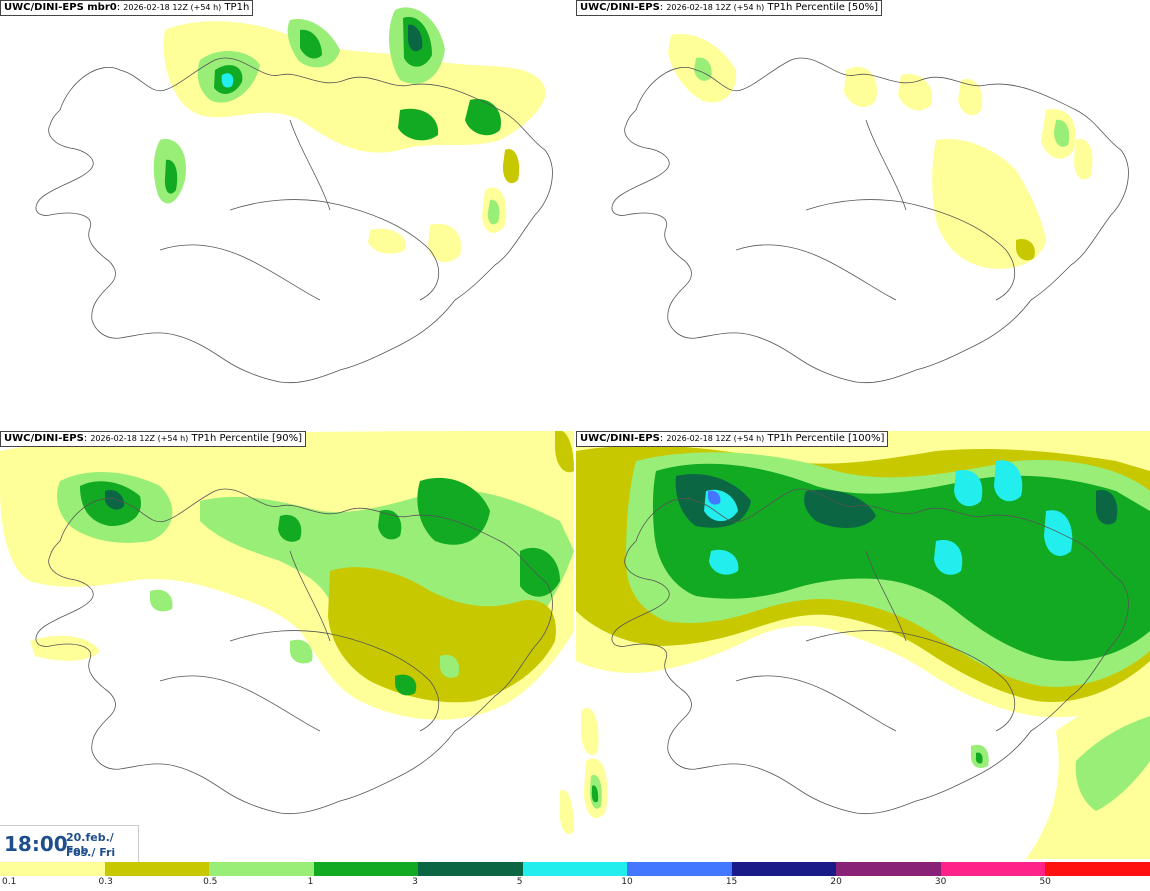  What do you see at coordinates (823, 7) in the screenshot?
I see `field-label: TP1h Percentile [50%]` at bounding box center [823, 7].